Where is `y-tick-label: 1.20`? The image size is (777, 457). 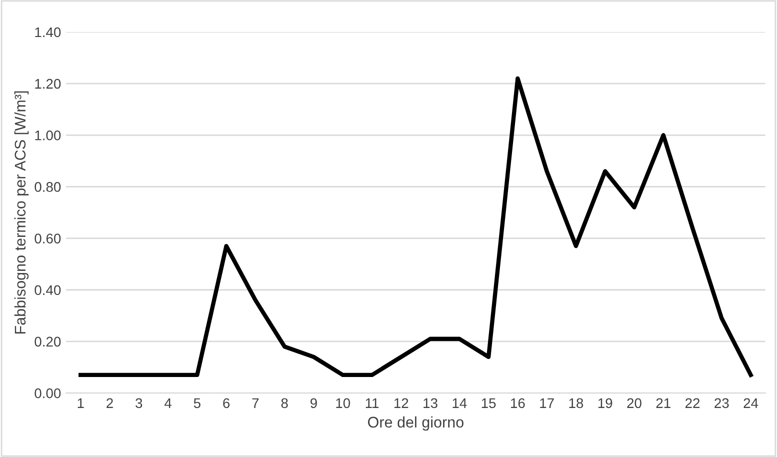 y-tick-label: 1.20 is located at coordinates (48, 83).